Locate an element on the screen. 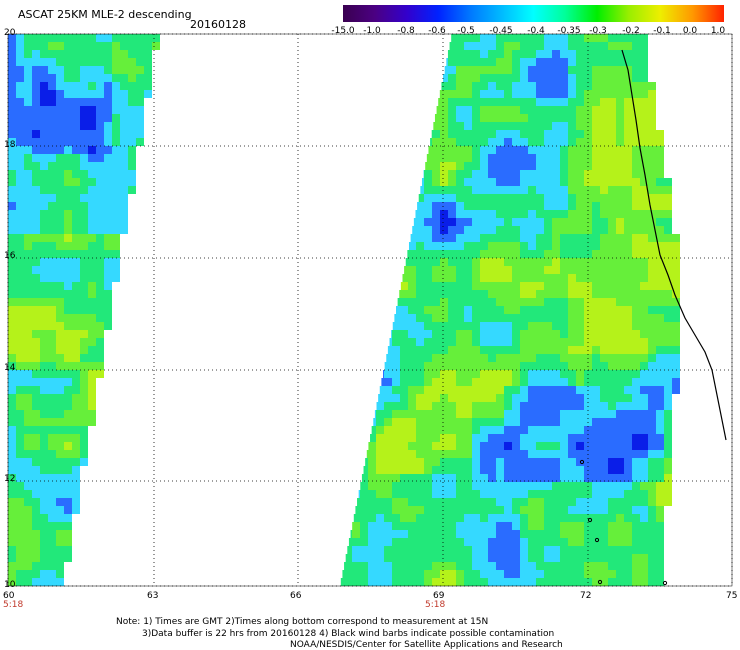 The image size is (740, 650). plot-title: ASCAT 25KM MLE-2 descending is located at coordinates (105, 14).